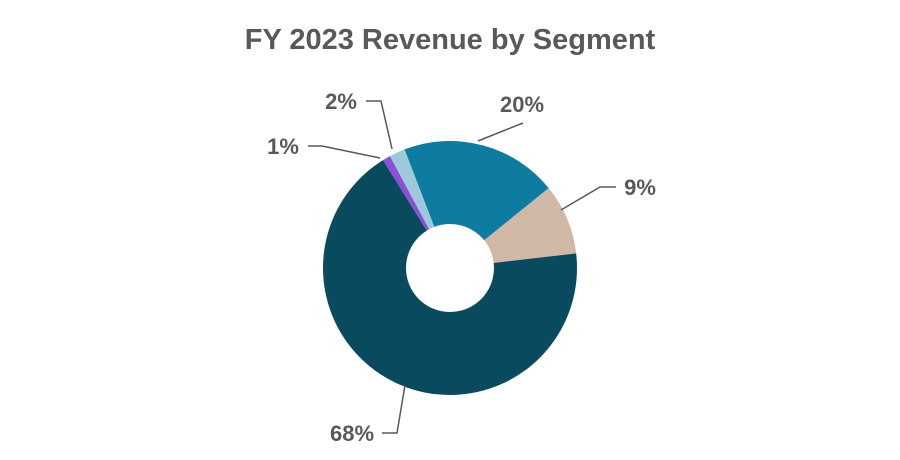 This screenshot has height=460, width=900. I want to click on data-label: 20%, so click(522, 104).